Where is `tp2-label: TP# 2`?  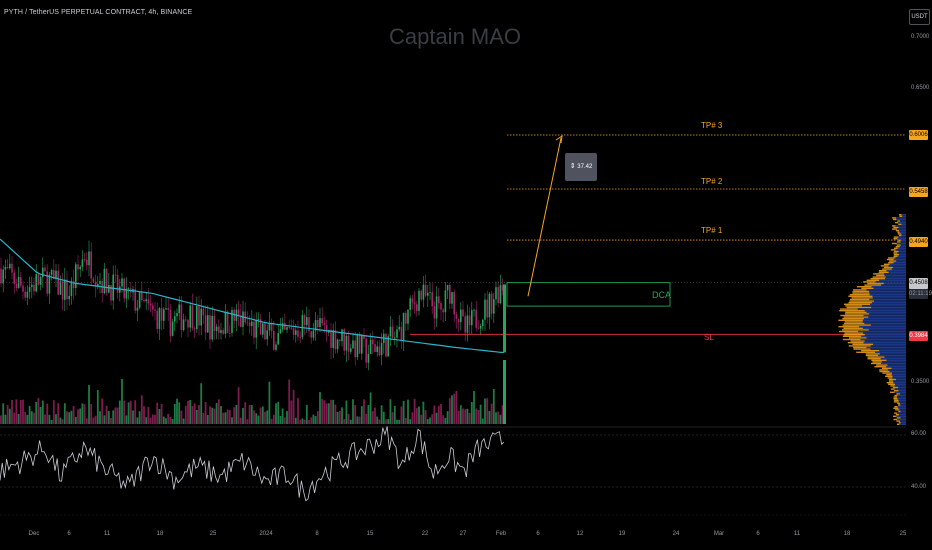
tp2-label: TP# 2 is located at coordinates (712, 181).